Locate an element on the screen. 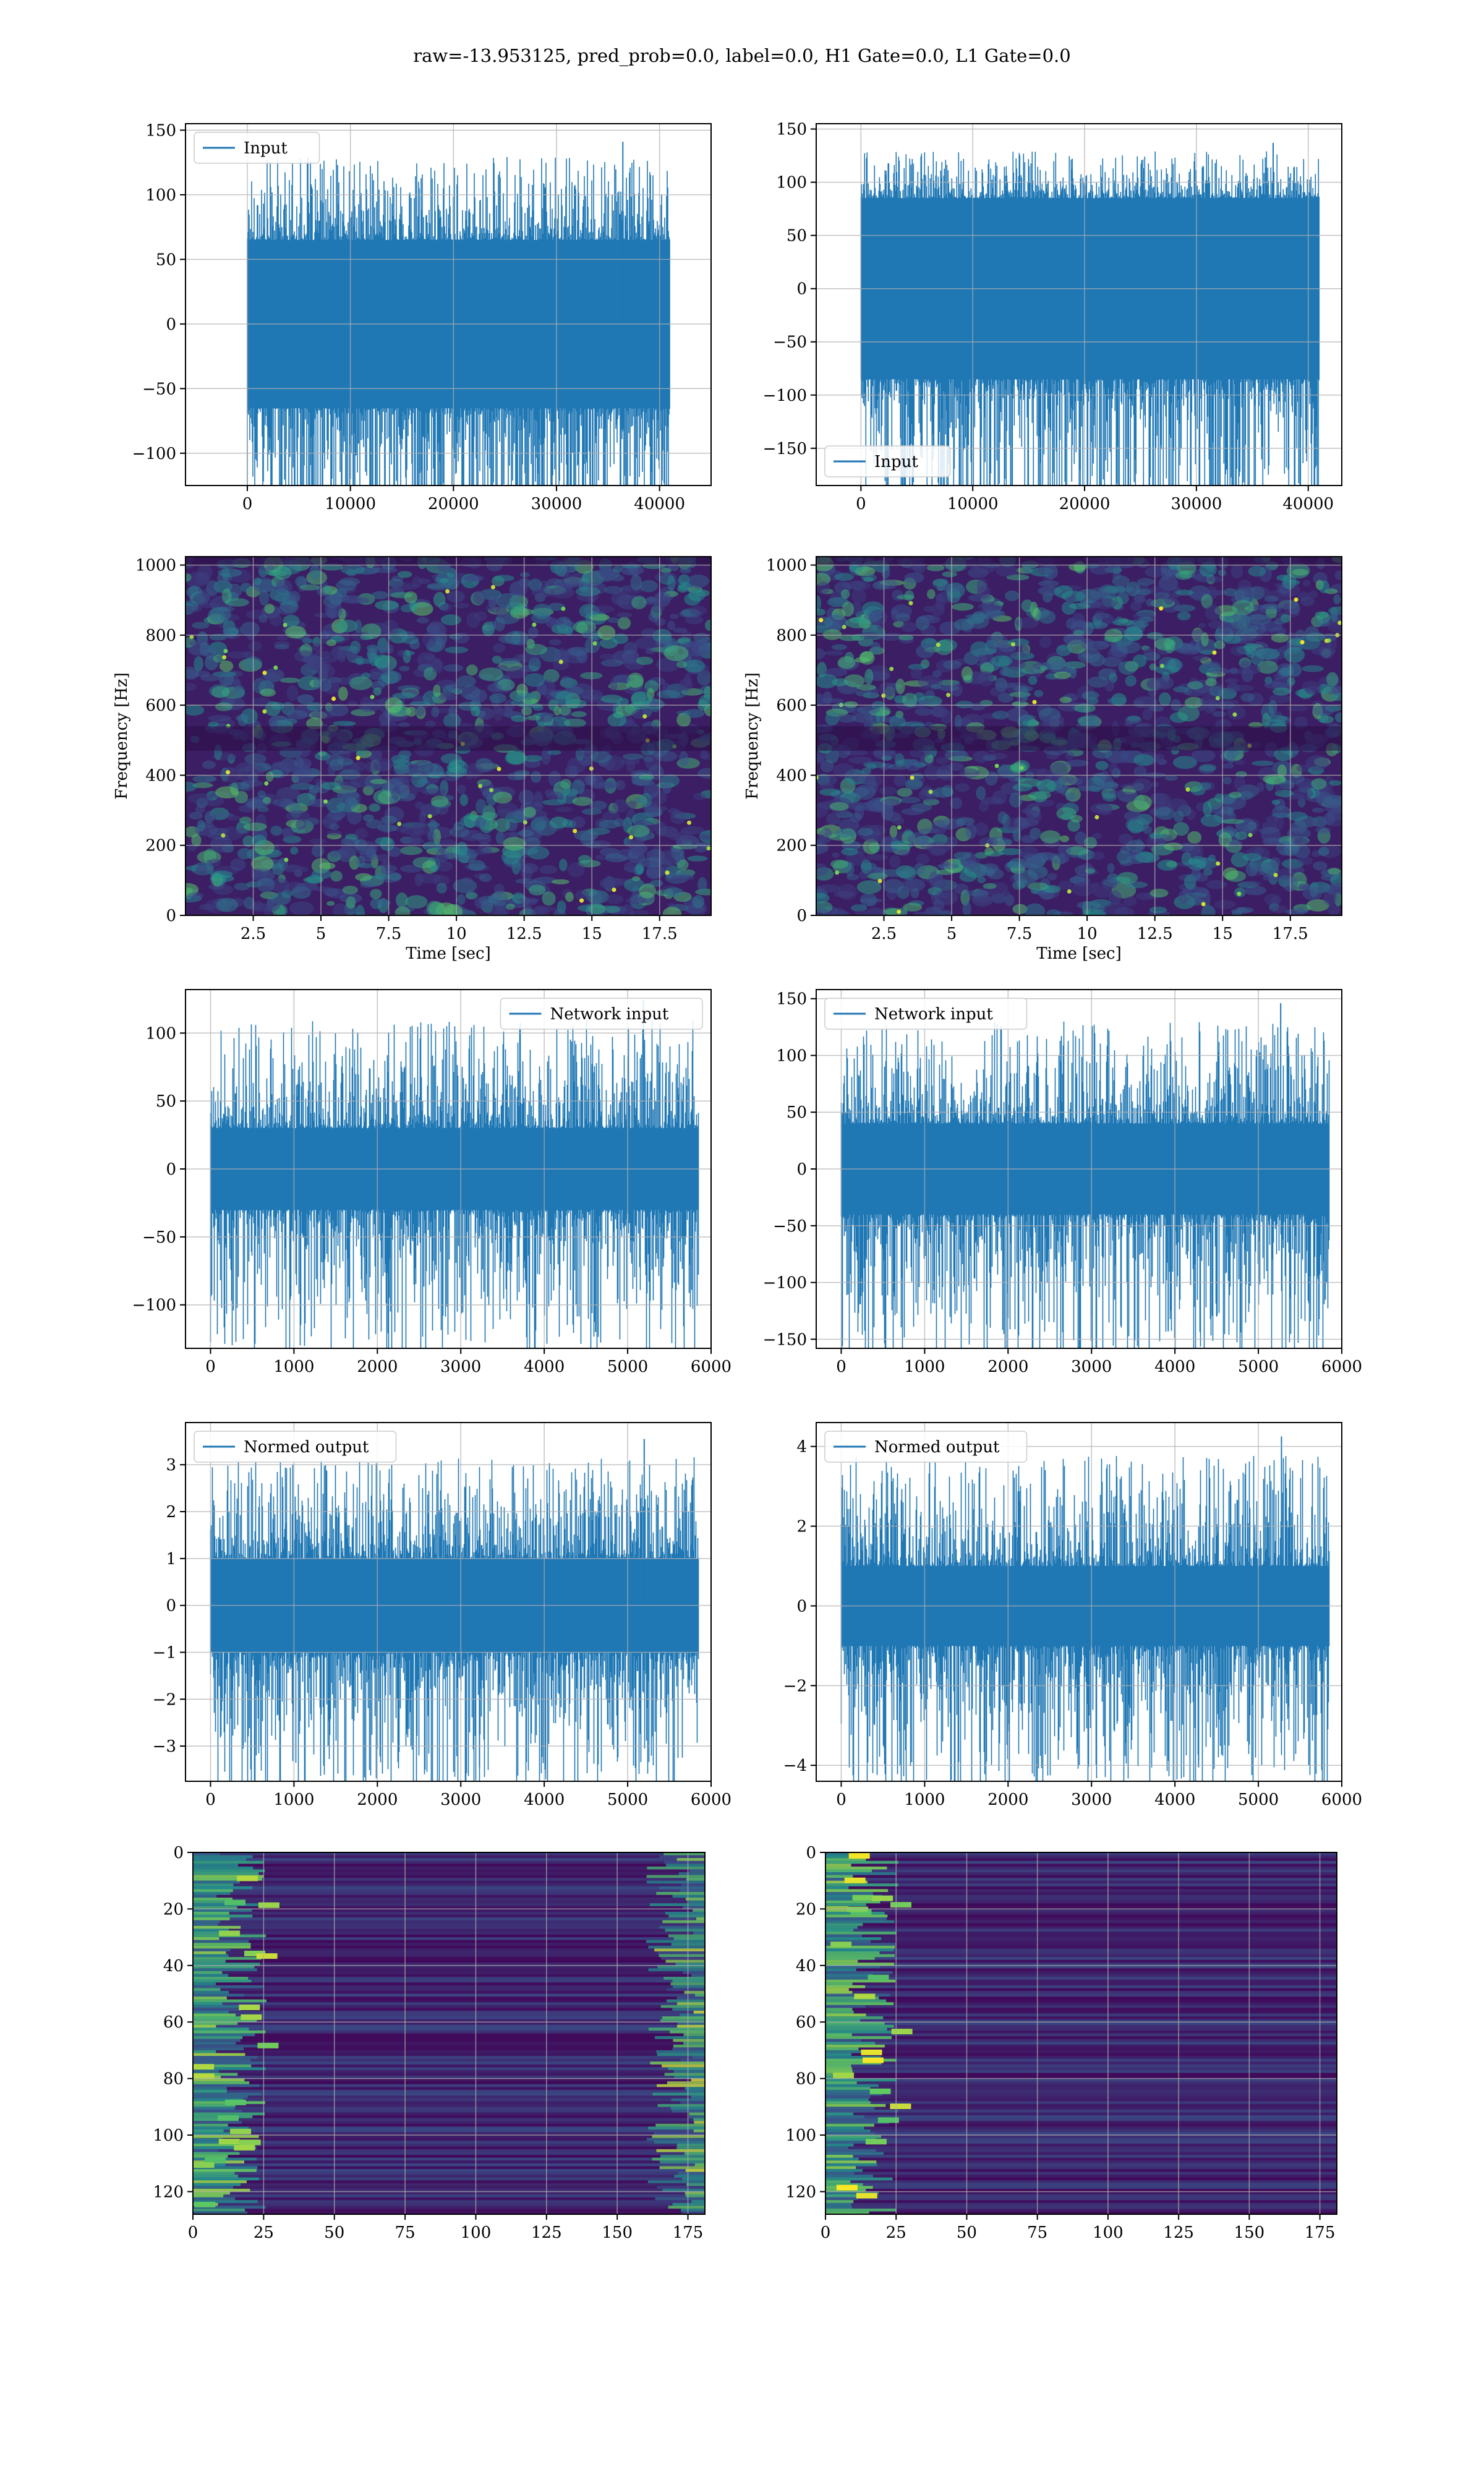  ts3-right-series is located at coordinates (1085, 1608).